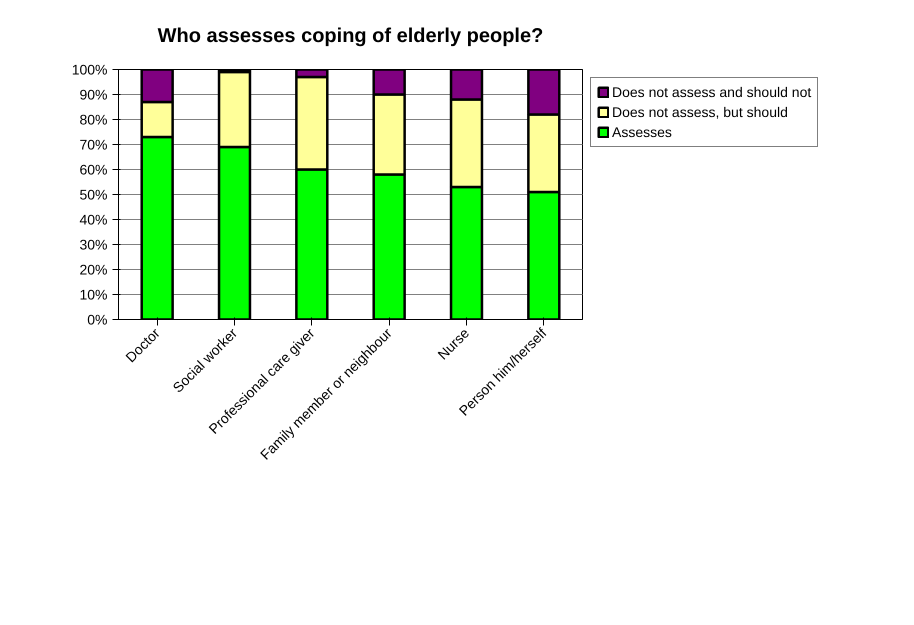 The image size is (914, 625). Describe the element at coordinates (93, 244) in the screenshot. I see `y-tick-label: 30%` at that location.